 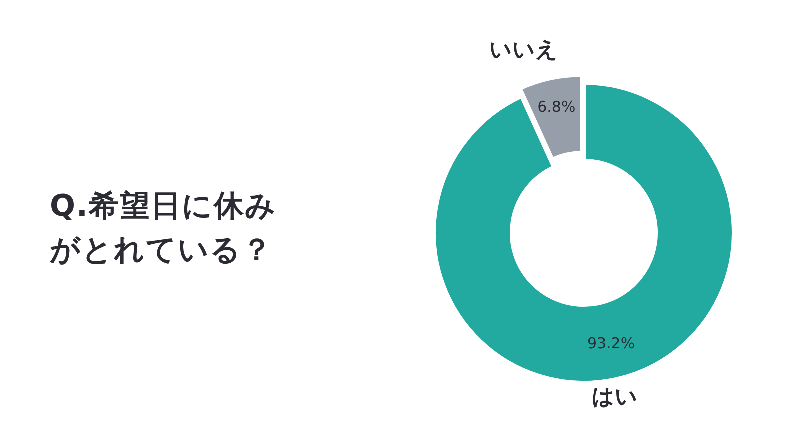 What do you see at coordinates (524, 50) in the screenshot?
I see `slice-label: いいえ` at bounding box center [524, 50].